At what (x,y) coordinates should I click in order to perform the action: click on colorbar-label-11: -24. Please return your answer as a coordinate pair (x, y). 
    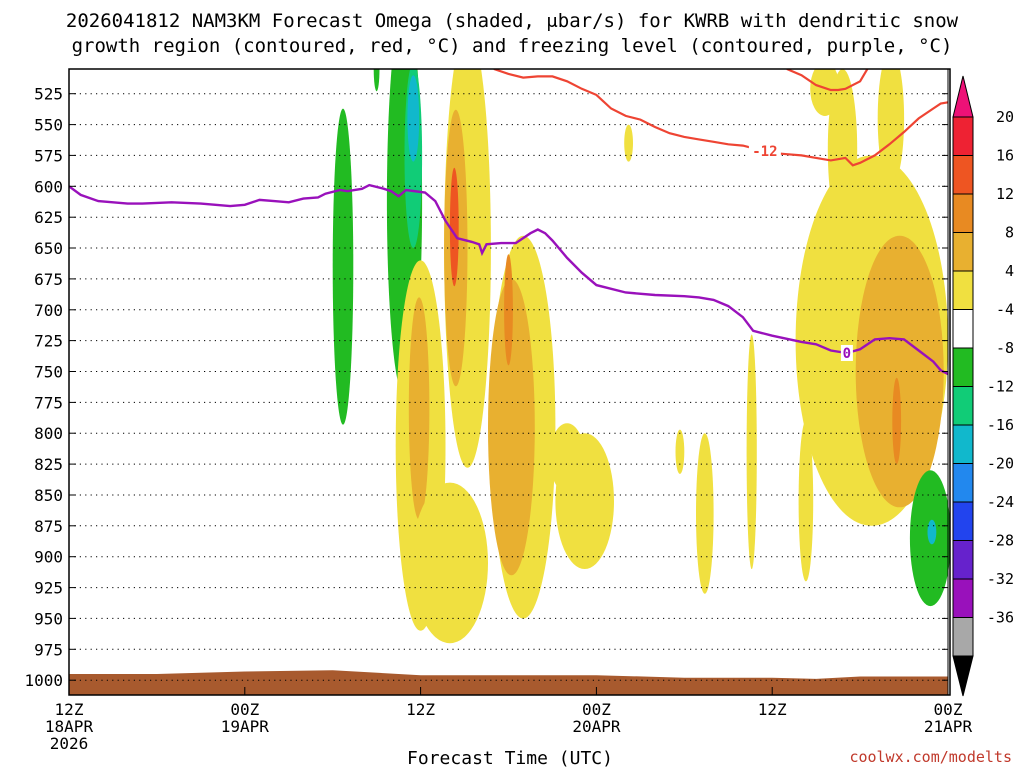
    Looking at the image, I should click on (1000, 502).